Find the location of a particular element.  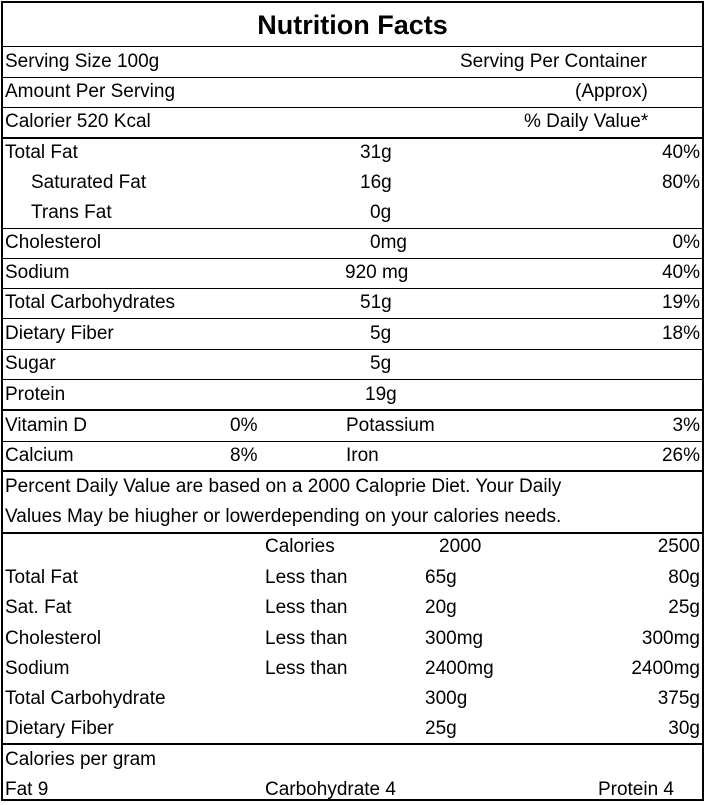

reference-value-2000: 65g is located at coordinates (441, 577).